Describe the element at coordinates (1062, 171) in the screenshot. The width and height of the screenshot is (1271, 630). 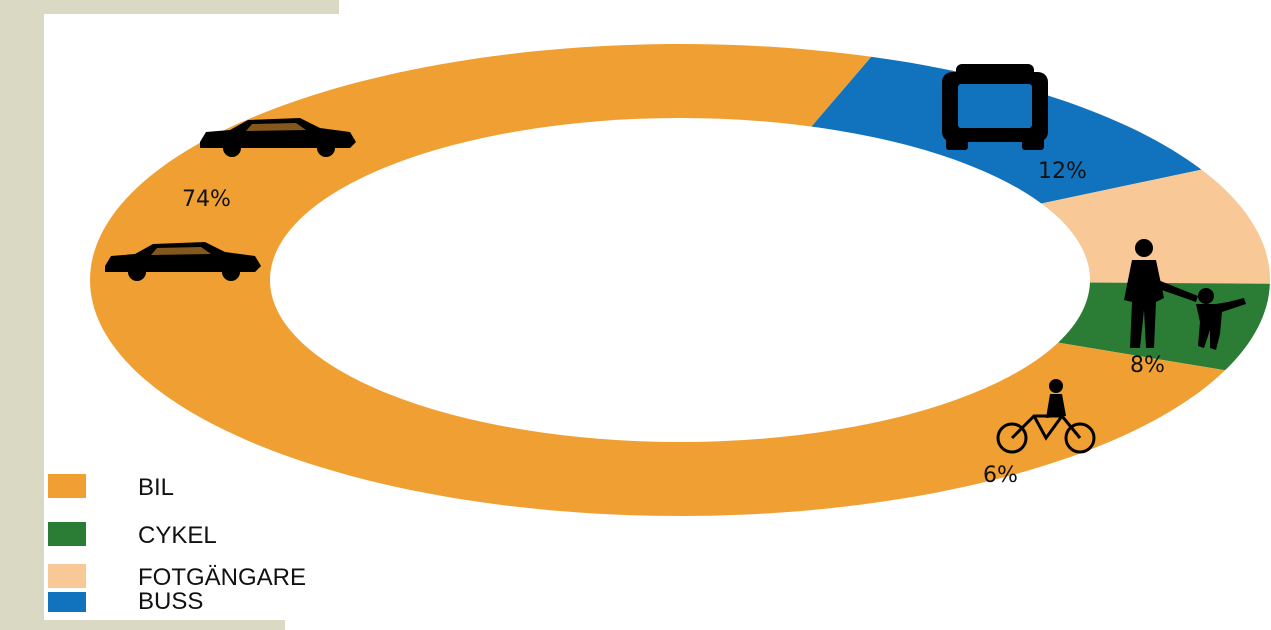
I see `data-label-buss: 12%` at that location.